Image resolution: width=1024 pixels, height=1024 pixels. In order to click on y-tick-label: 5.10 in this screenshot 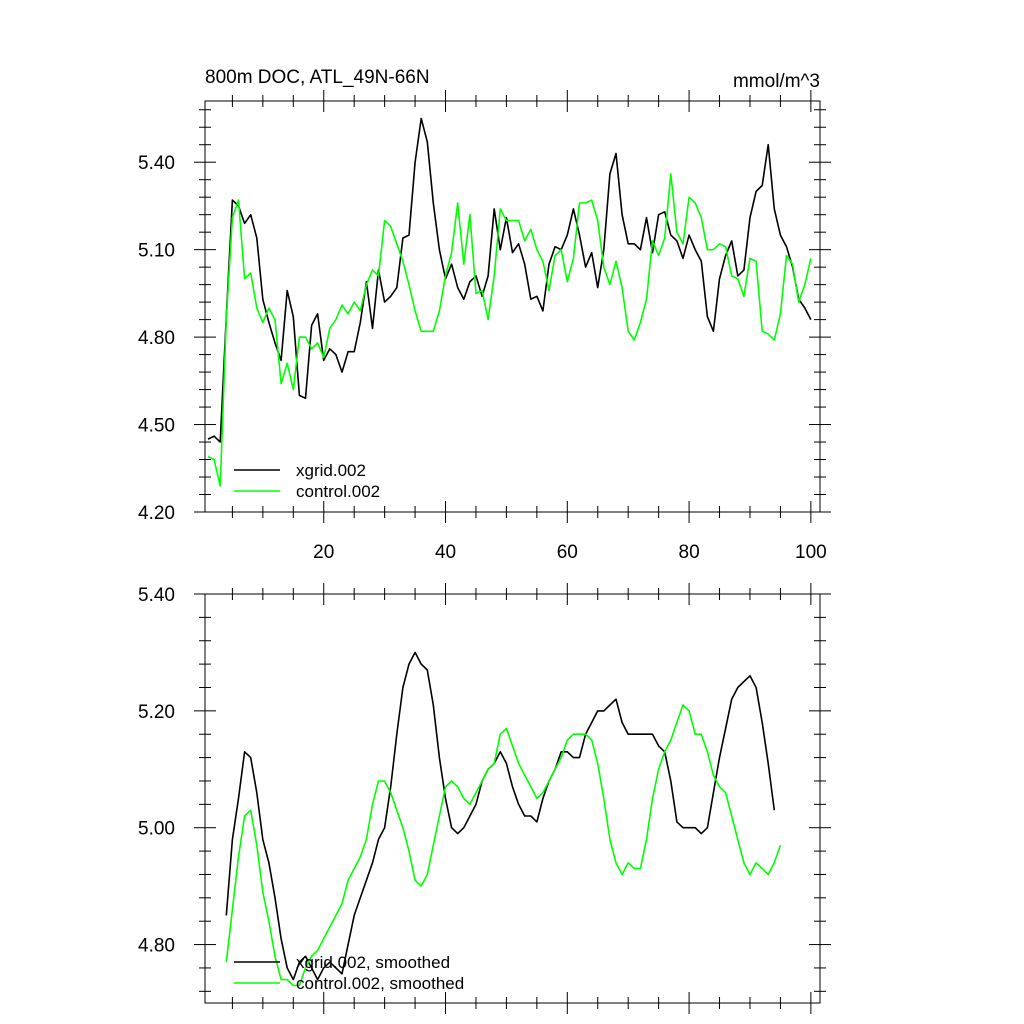, I will do `click(156, 251)`.